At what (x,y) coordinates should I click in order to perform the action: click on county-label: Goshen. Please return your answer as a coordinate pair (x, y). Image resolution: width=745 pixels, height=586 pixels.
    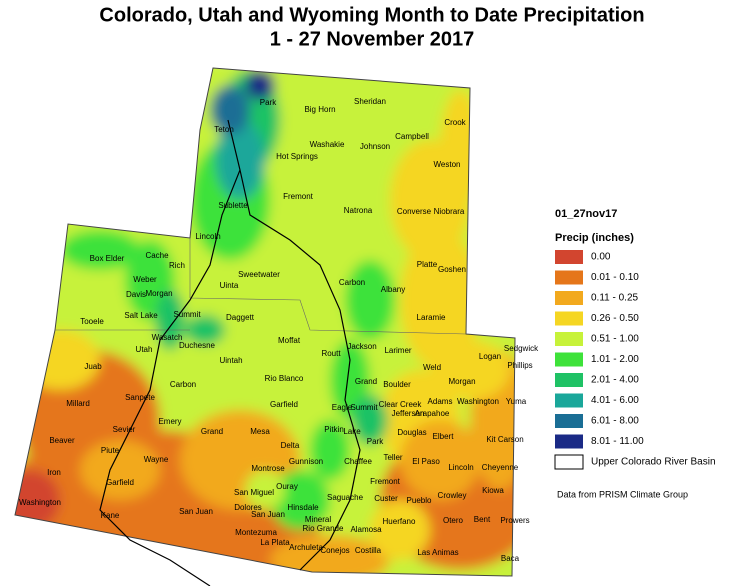
    Looking at the image, I should click on (452, 269).